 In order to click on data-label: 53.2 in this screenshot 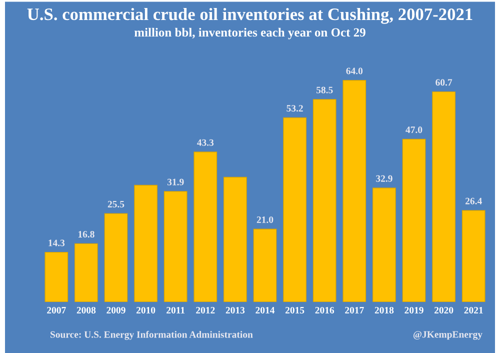, I will do `click(294, 108)`.